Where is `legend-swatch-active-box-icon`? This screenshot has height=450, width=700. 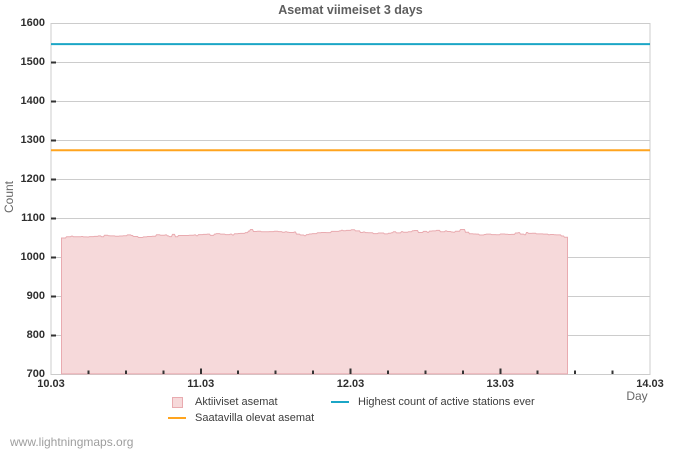 legend-swatch-active-box-icon is located at coordinates (177, 402).